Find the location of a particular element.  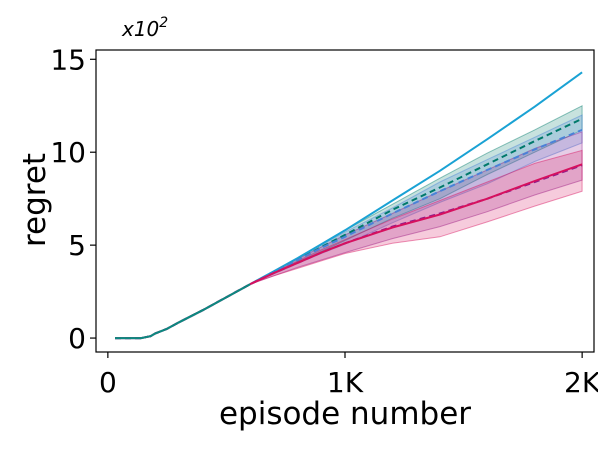

y-tick-label: 5 is located at coordinates (77, 245).